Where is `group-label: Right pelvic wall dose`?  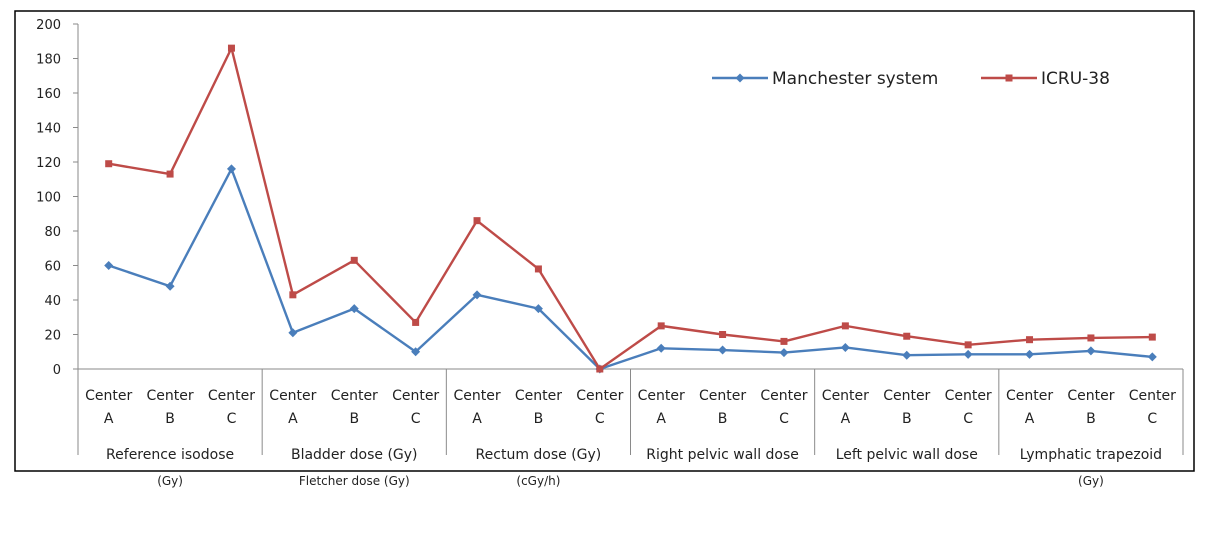
group-label: Right pelvic wall dose is located at coordinates (722, 455).